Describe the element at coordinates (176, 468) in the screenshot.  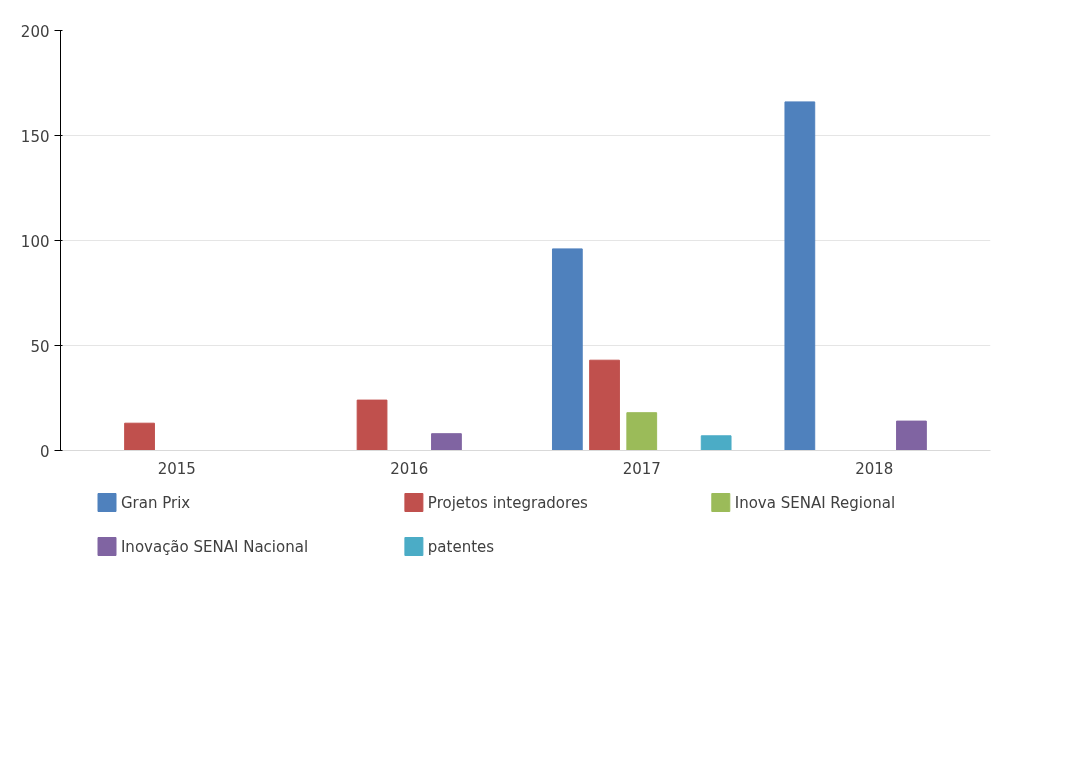
I see `x-tick-label: 2015` at that location.